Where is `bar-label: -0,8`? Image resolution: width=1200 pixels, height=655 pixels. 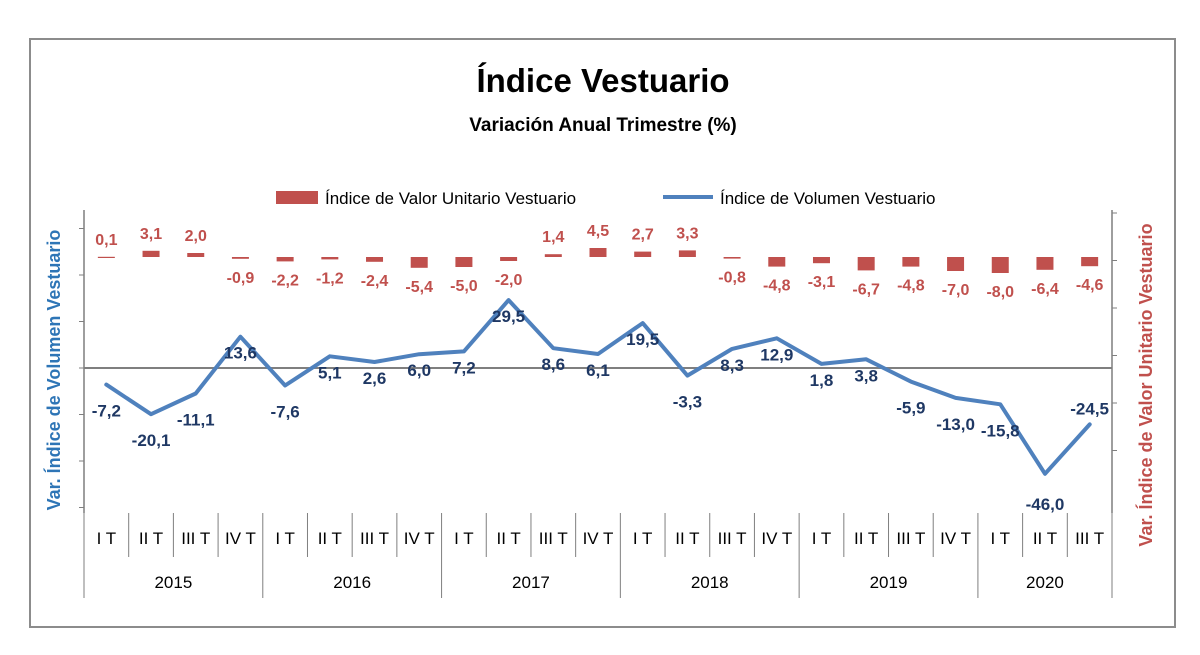 bar-label: -0,8 is located at coordinates (732, 278).